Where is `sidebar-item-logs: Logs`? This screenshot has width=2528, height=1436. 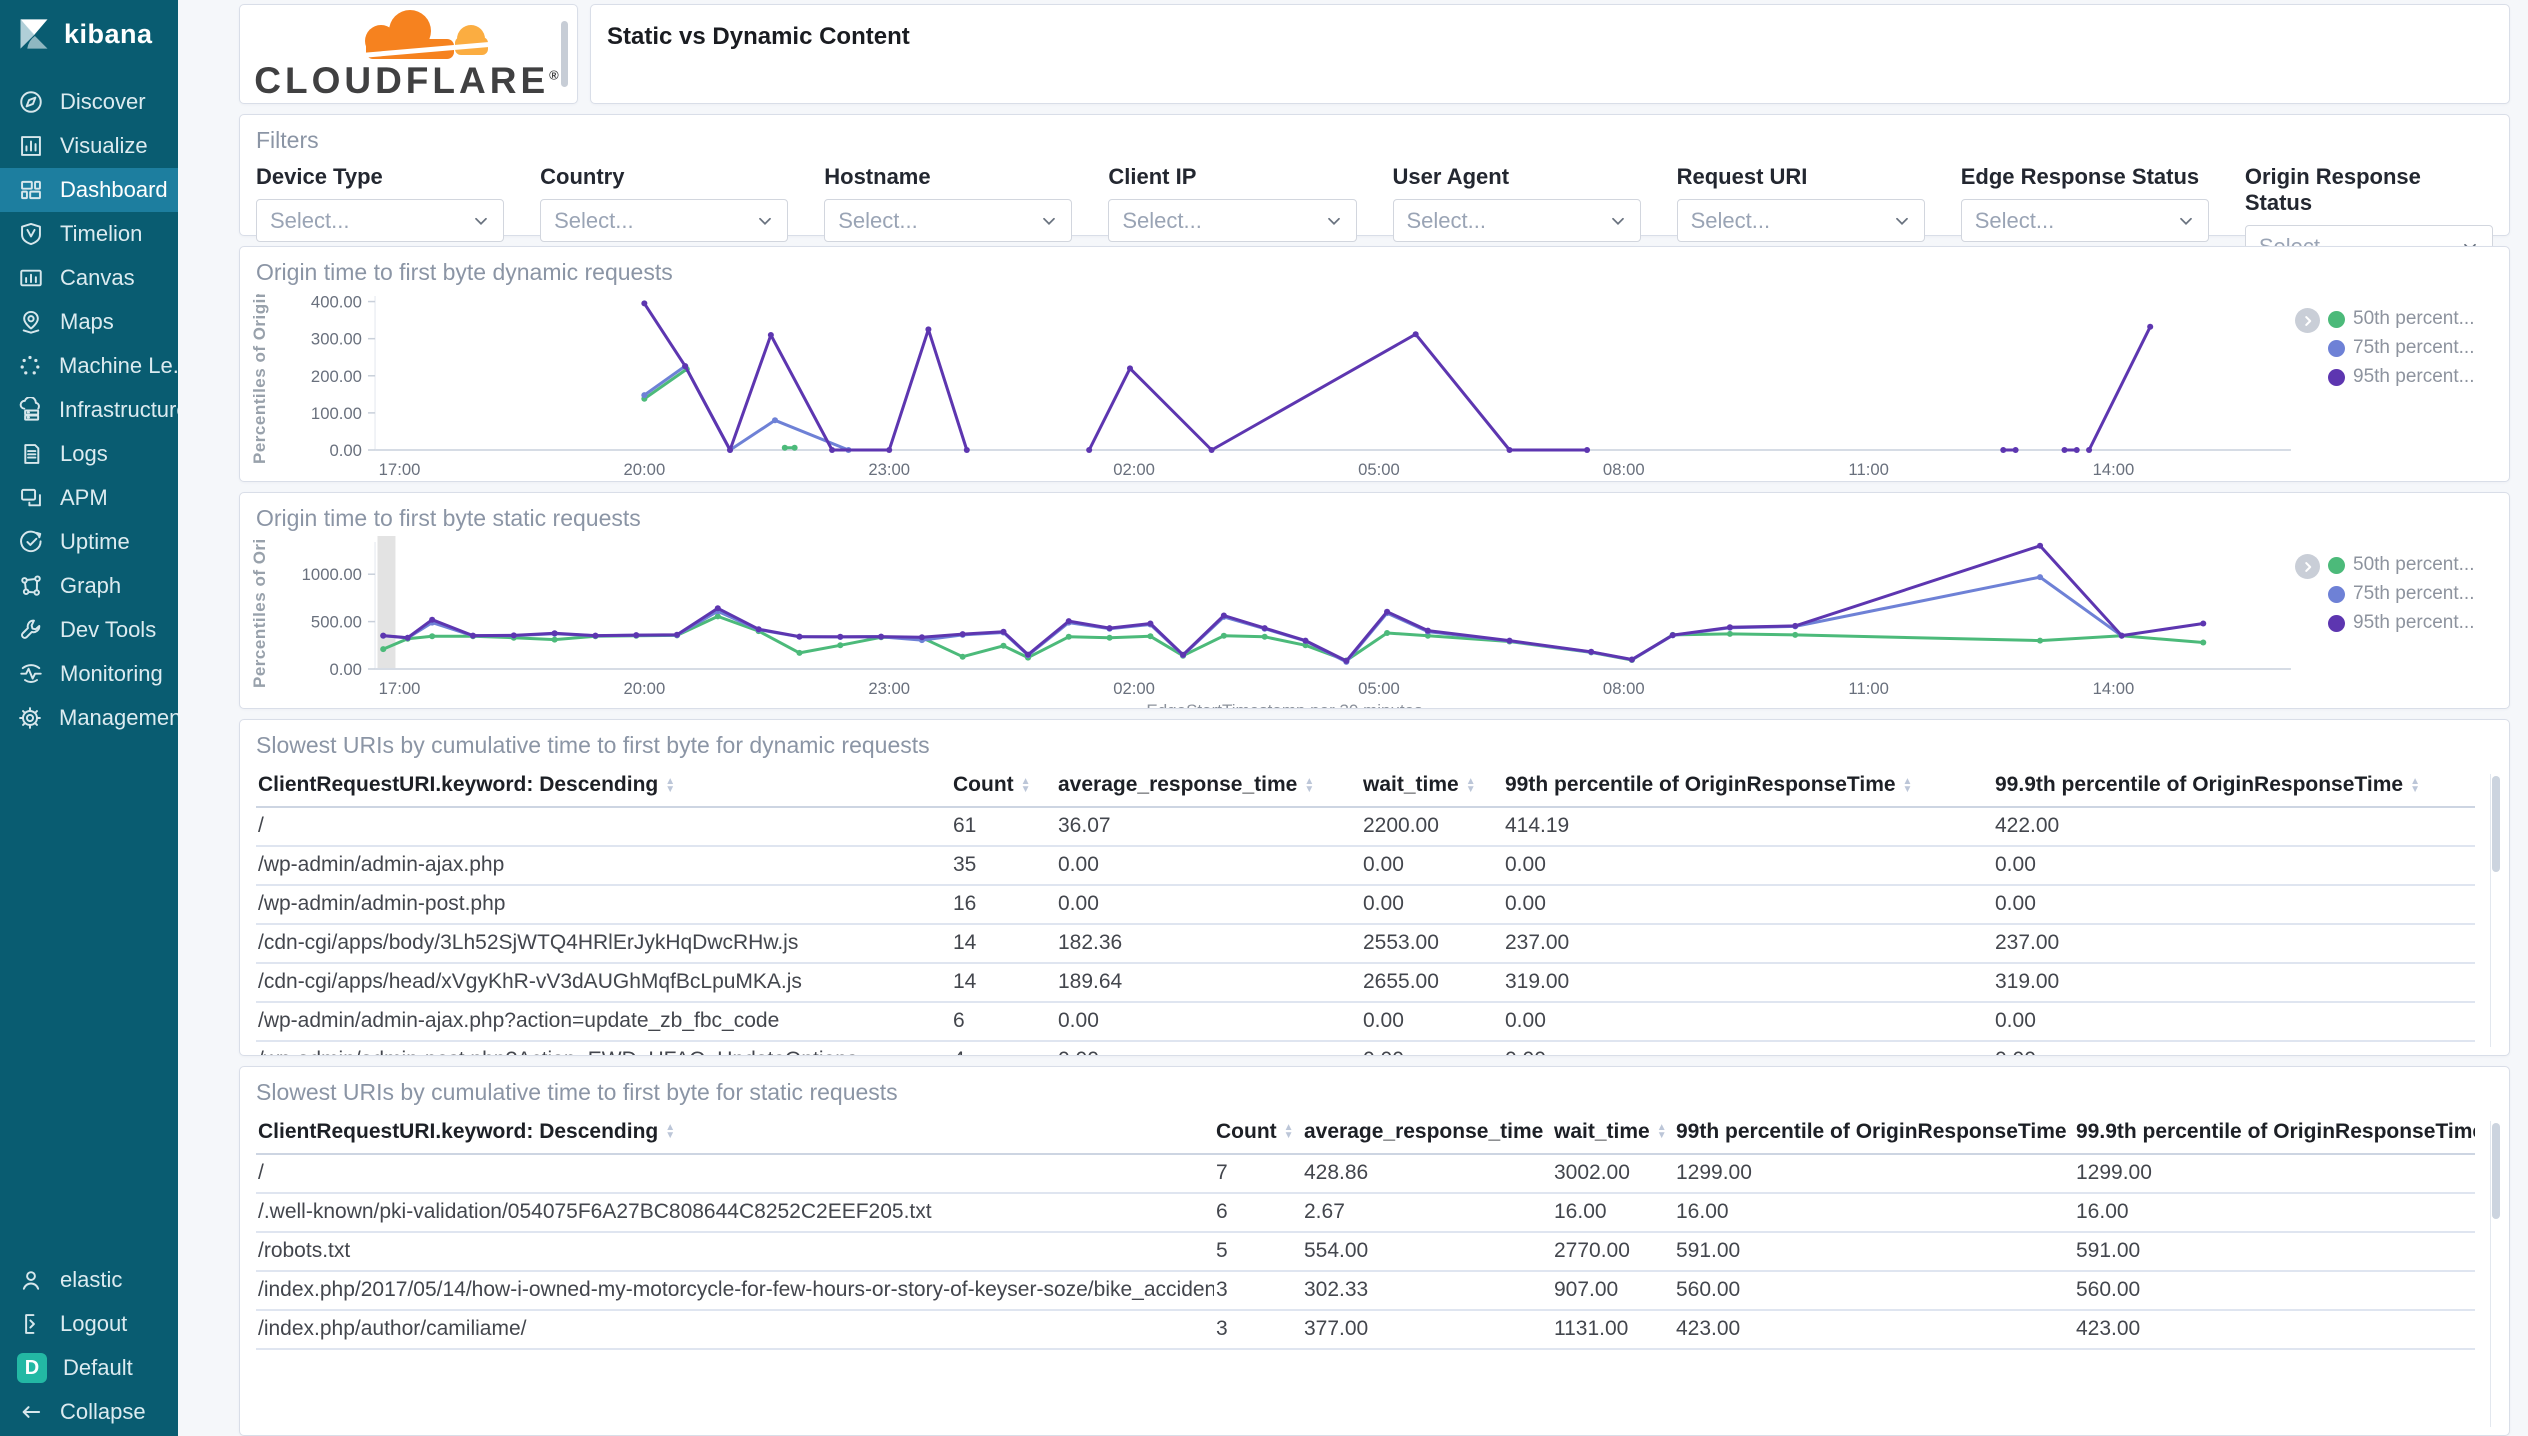 sidebar-item-logs: Logs is located at coordinates (89, 454).